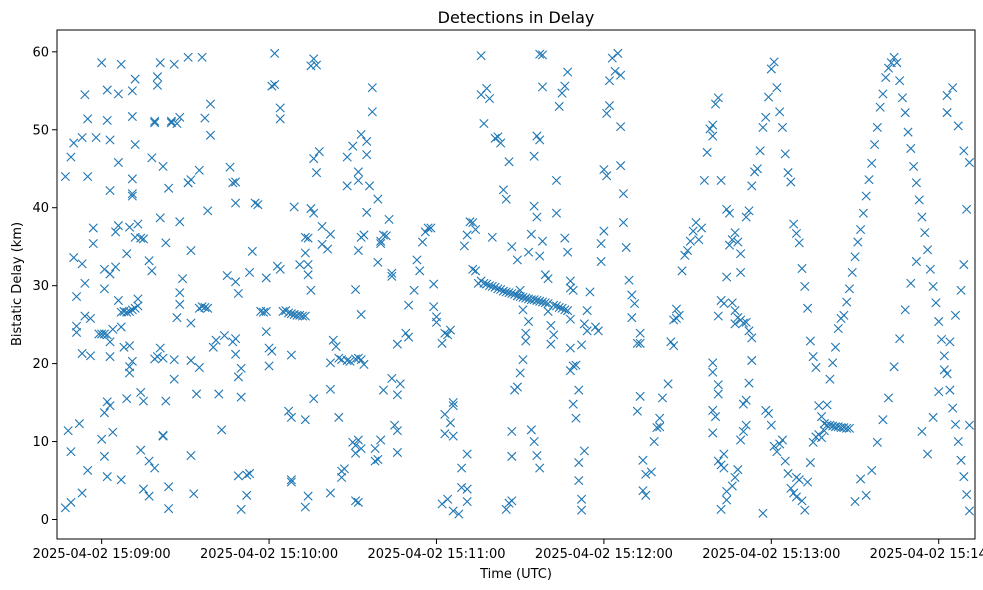  What do you see at coordinates (926, 554) in the screenshot?
I see `x-tick-label: 2025-04-02 15:14:00` at bounding box center [926, 554].